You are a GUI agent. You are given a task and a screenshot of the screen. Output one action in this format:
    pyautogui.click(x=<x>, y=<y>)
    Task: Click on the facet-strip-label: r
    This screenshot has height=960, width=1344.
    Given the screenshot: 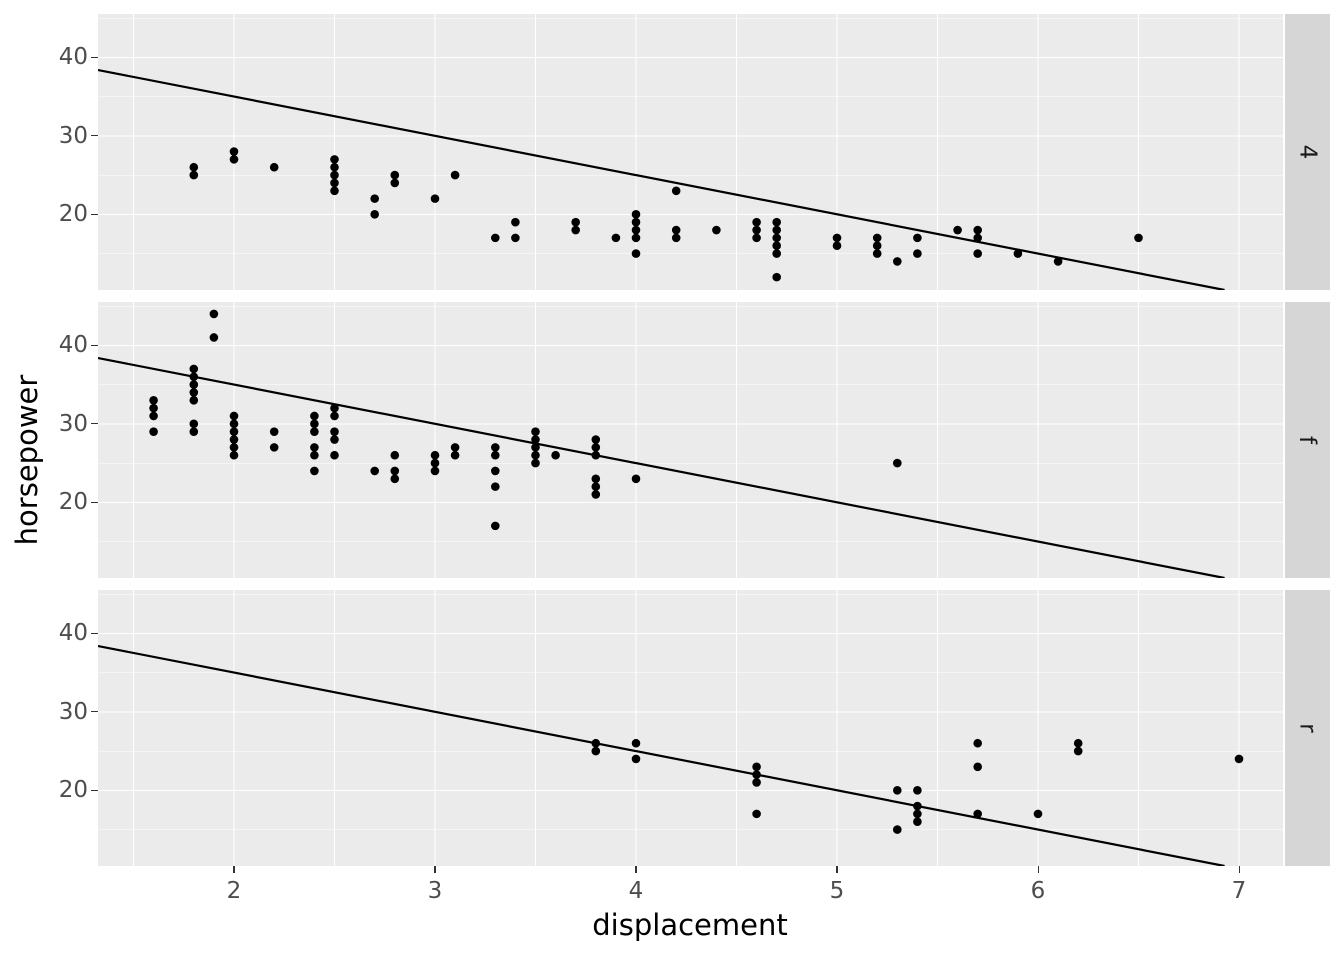 What is the action you would take?
    pyautogui.click(x=1307, y=728)
    